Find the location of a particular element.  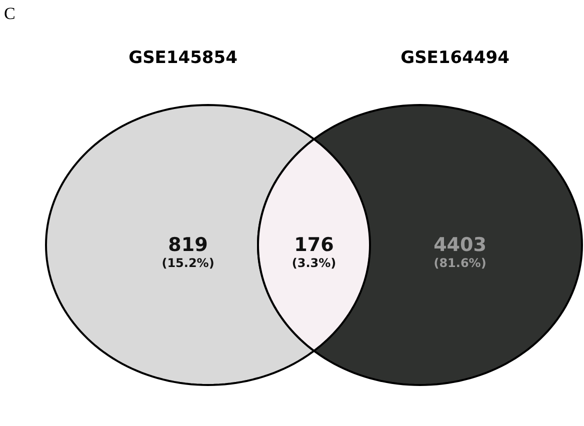

data-label: 819 is located at coordinates (188, 245).